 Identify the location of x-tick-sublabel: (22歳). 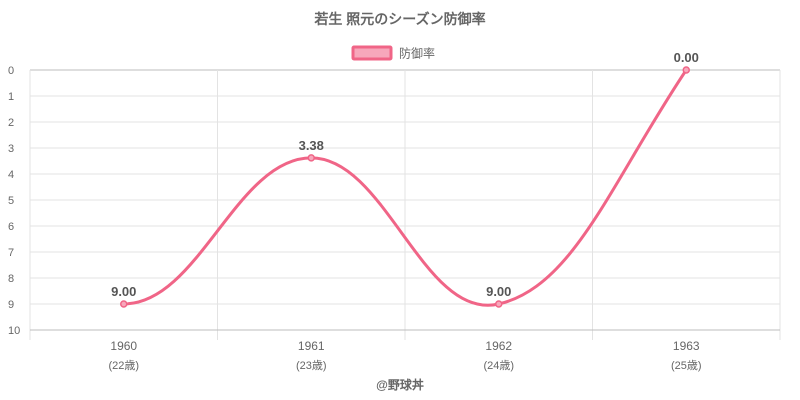
(123, 365).